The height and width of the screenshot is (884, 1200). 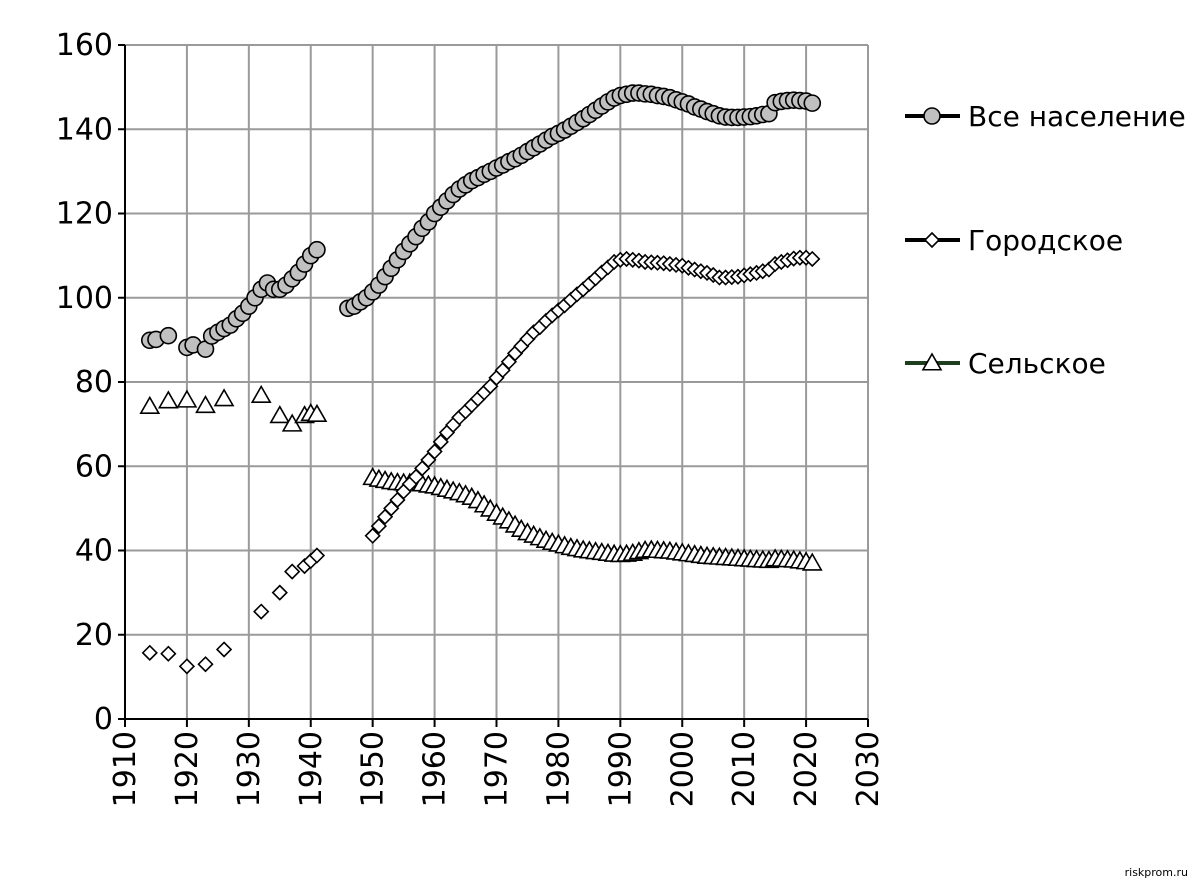 I want to click on series-triangle, so click(x=481, y=477).